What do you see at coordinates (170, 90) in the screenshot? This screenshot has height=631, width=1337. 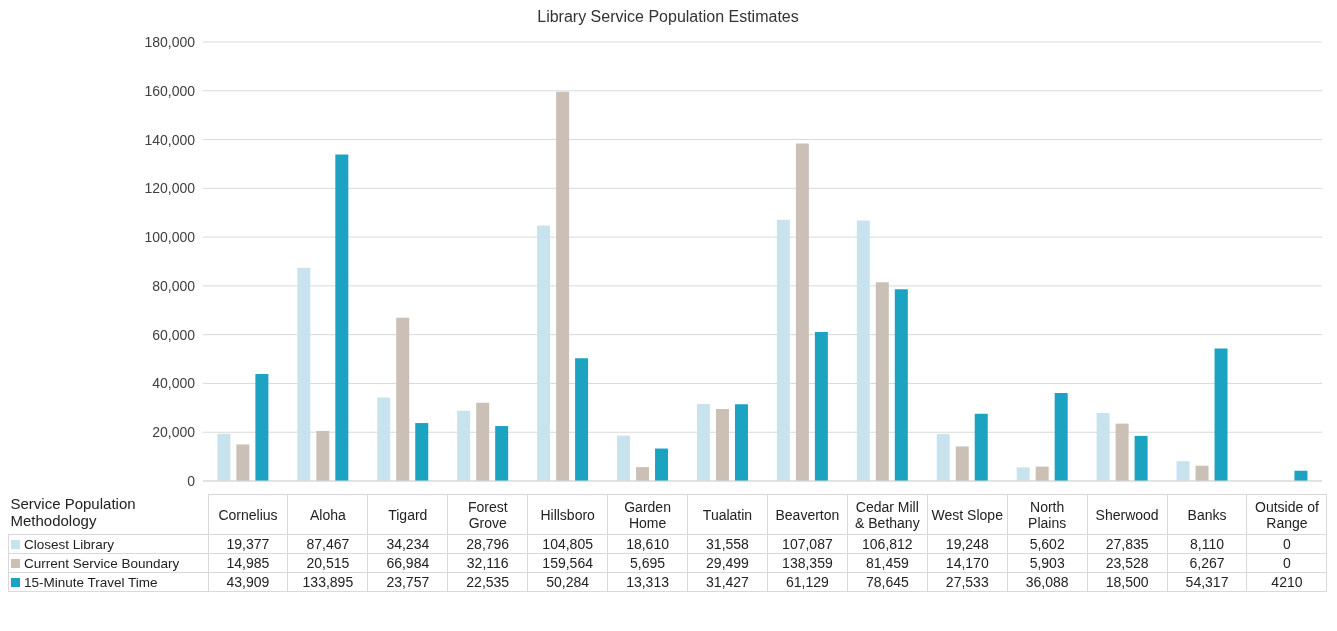 I see `y-tick-label: 160,000` at bounding box center [170, 90].